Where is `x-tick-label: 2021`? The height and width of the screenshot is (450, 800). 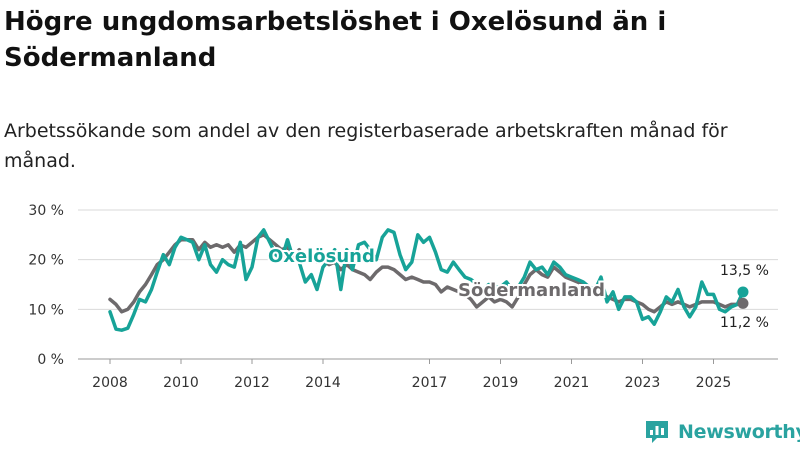
x-tick-label: 2021 is located at coordinates (572, 383).